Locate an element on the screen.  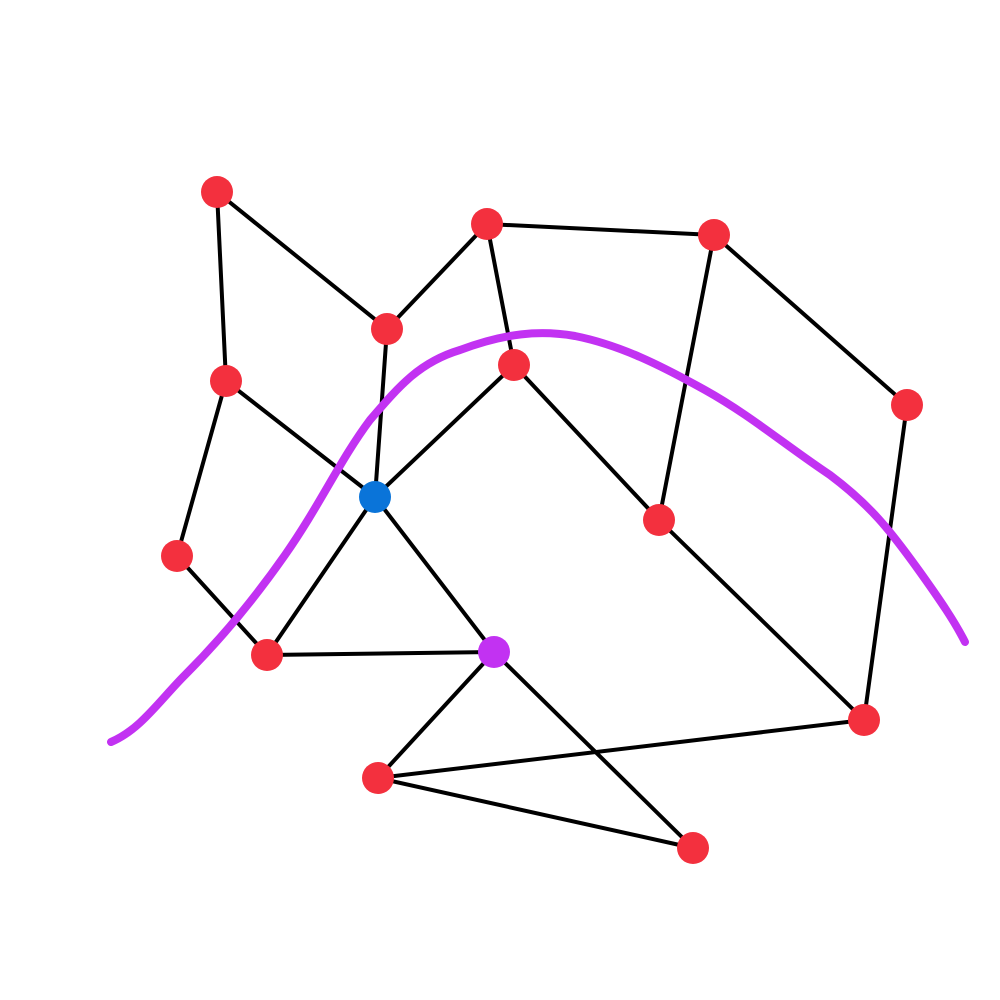
edge-n2-n5 is located at coordinates (500, 294).